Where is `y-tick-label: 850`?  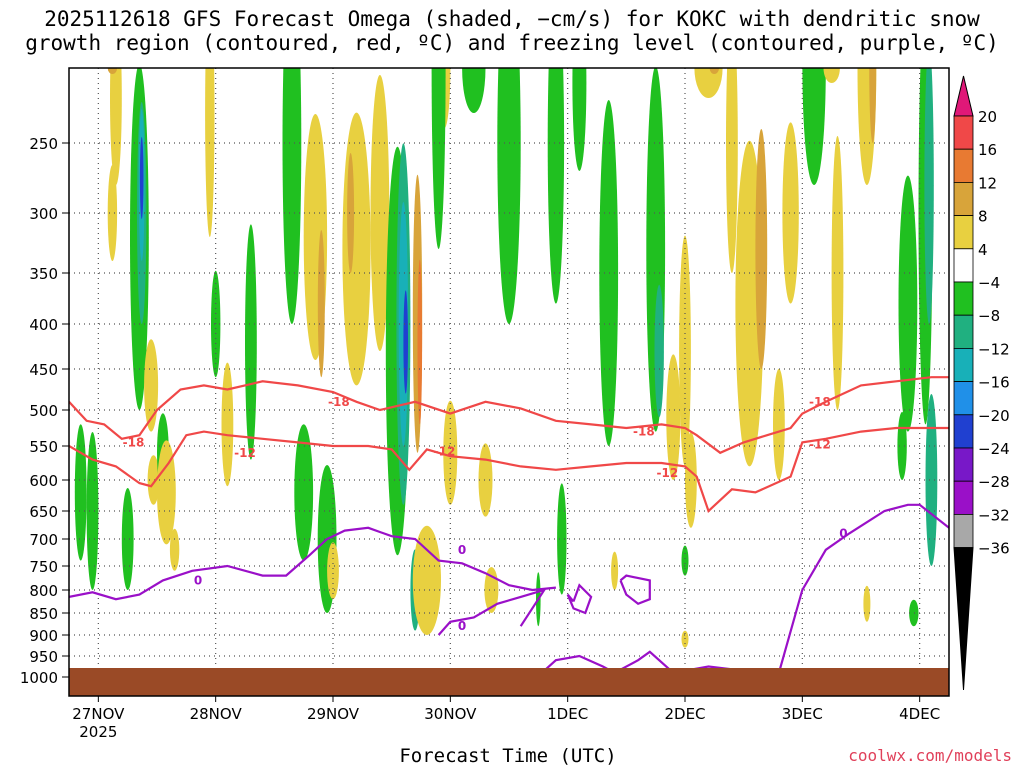 y-tick-label: 850 is located at coordinates (43, 614).